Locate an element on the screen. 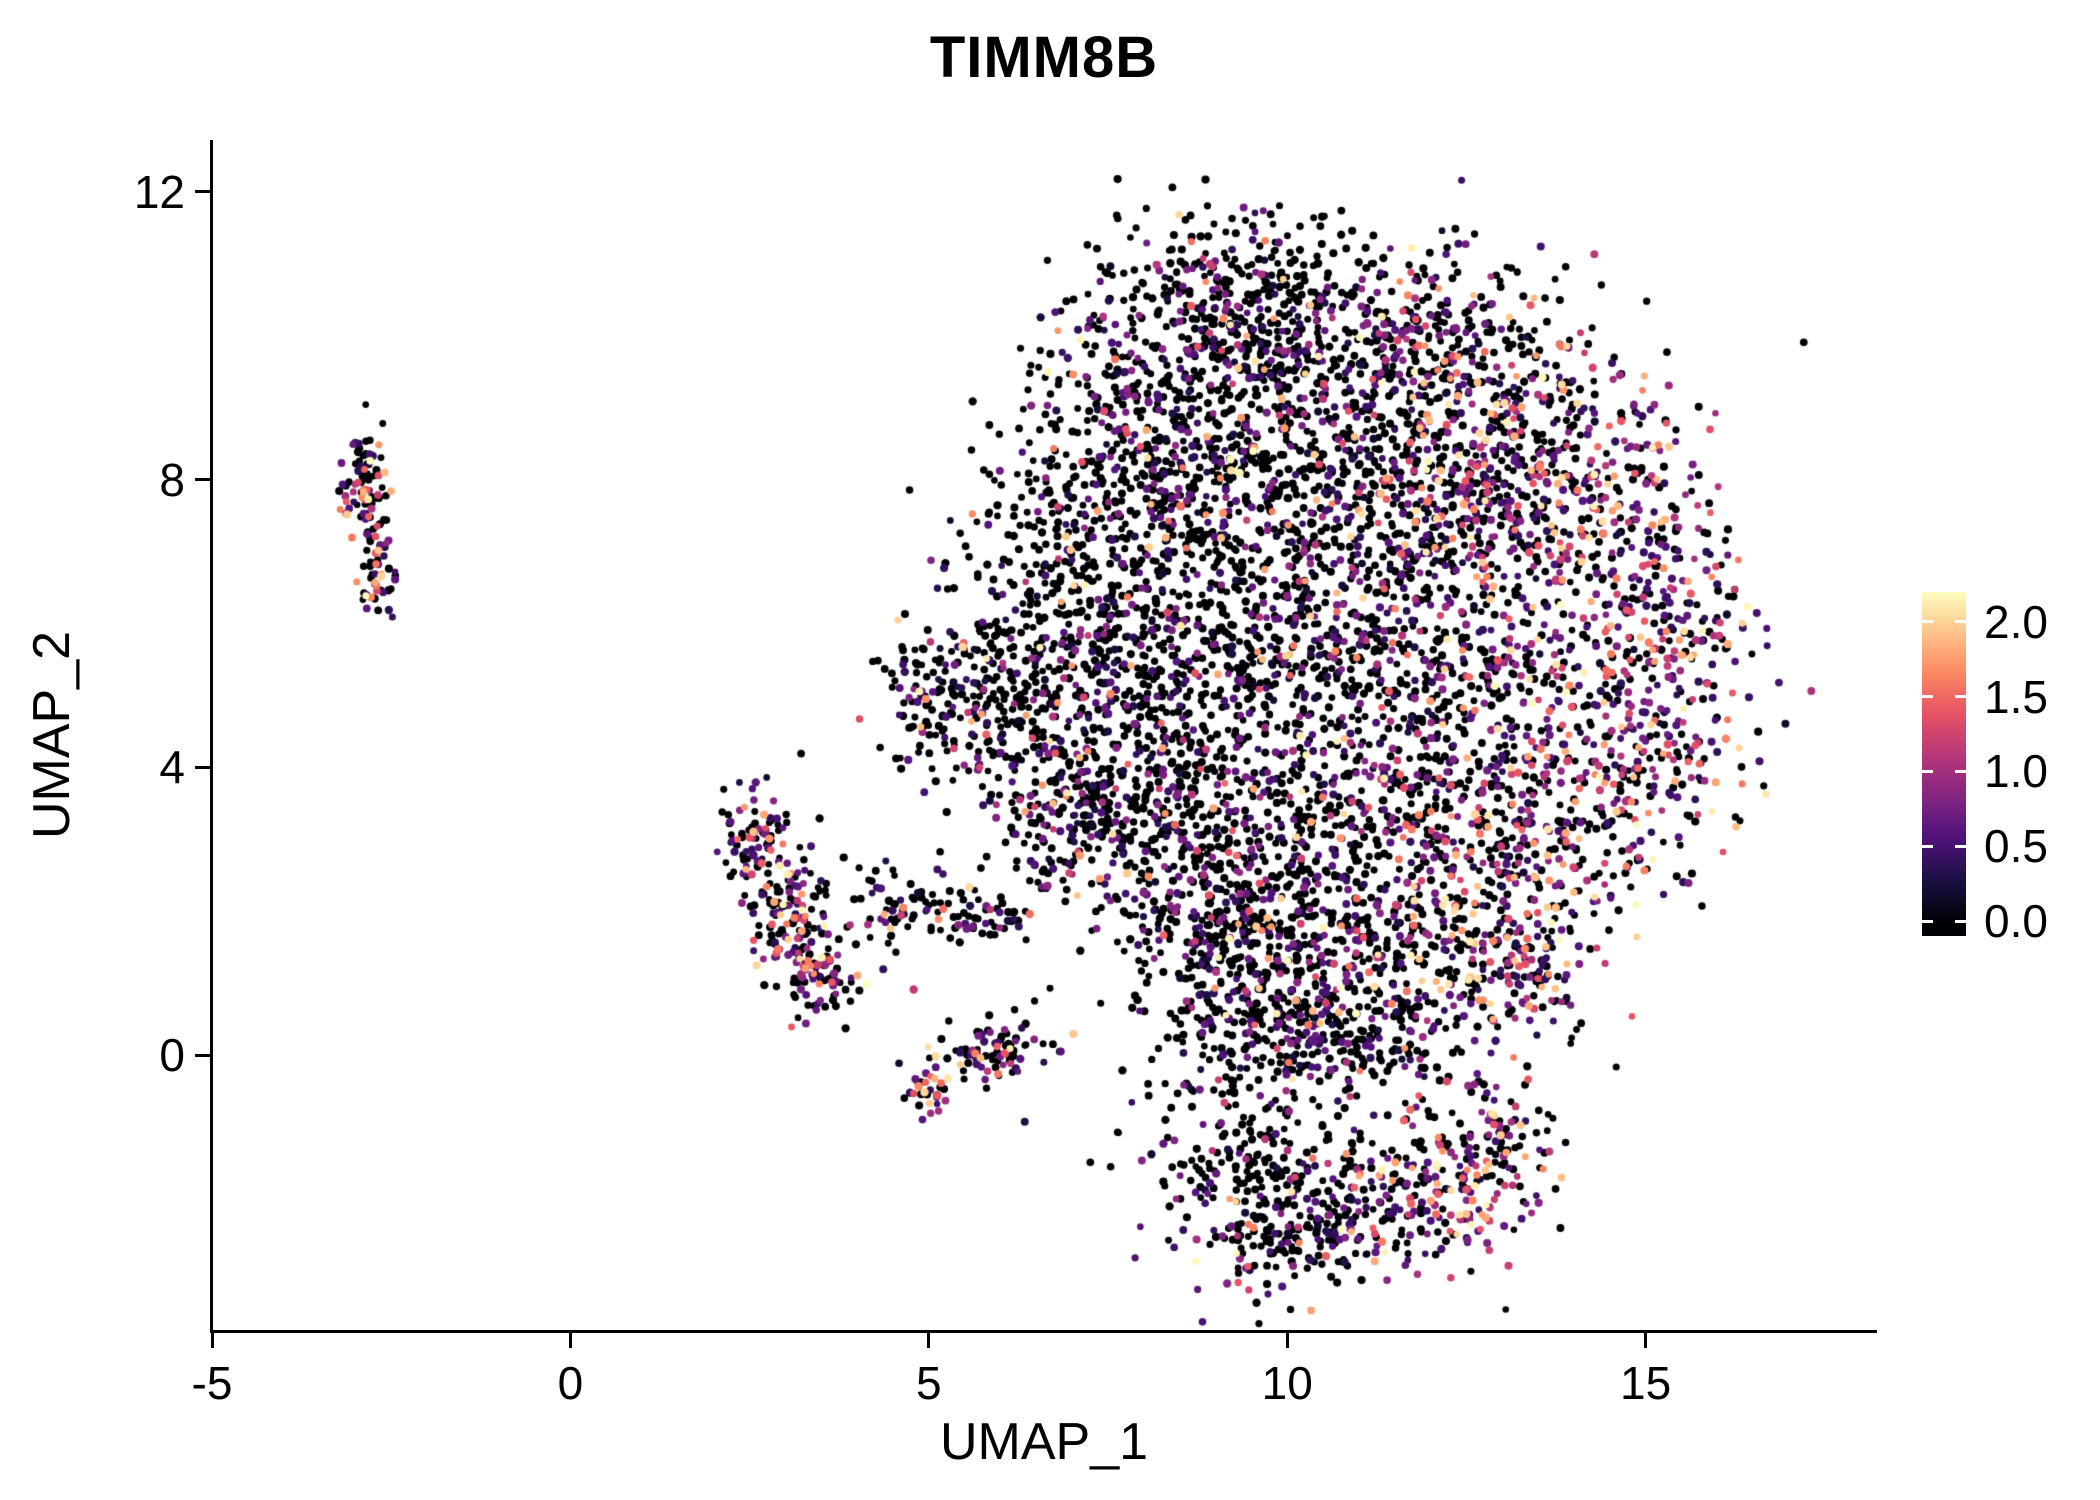 The image size is (2100, 1500). x-axis-title: UMAP_1 is located at coordinates (1044, 1442).